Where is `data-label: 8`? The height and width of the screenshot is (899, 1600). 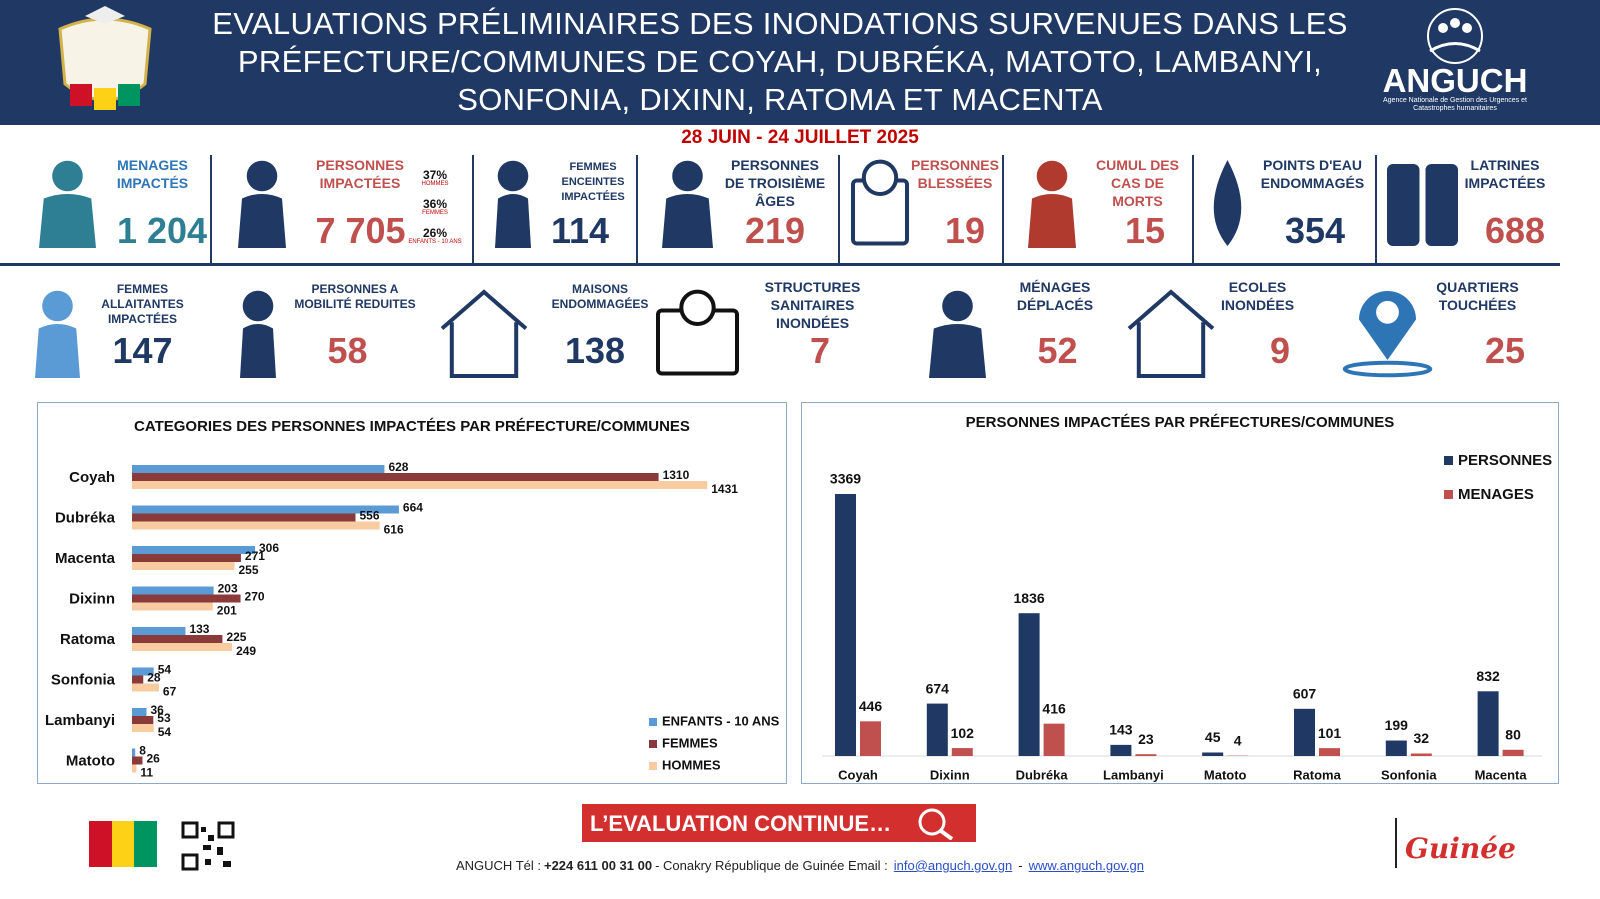 data-label: 8 is located at coordinates (142, 751).